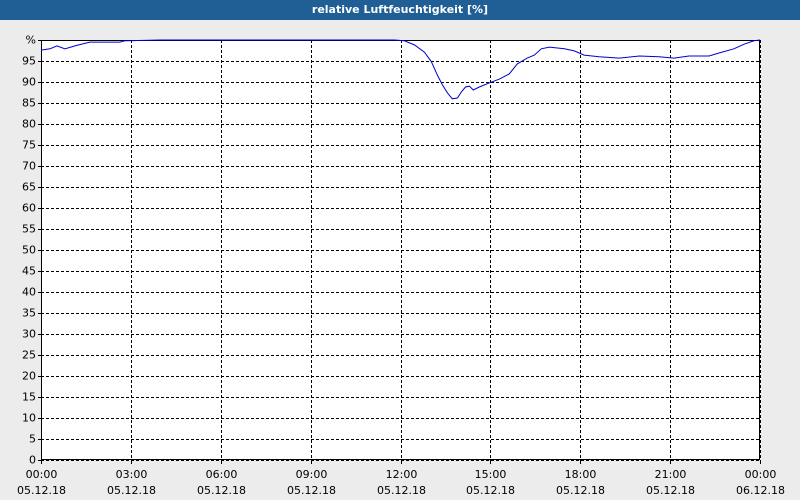 The width and height of the screenshot is (800, 500). Describe the element at coordinates (29, 376) in the screenshot. I see `y-tick-label: 20` at that location.